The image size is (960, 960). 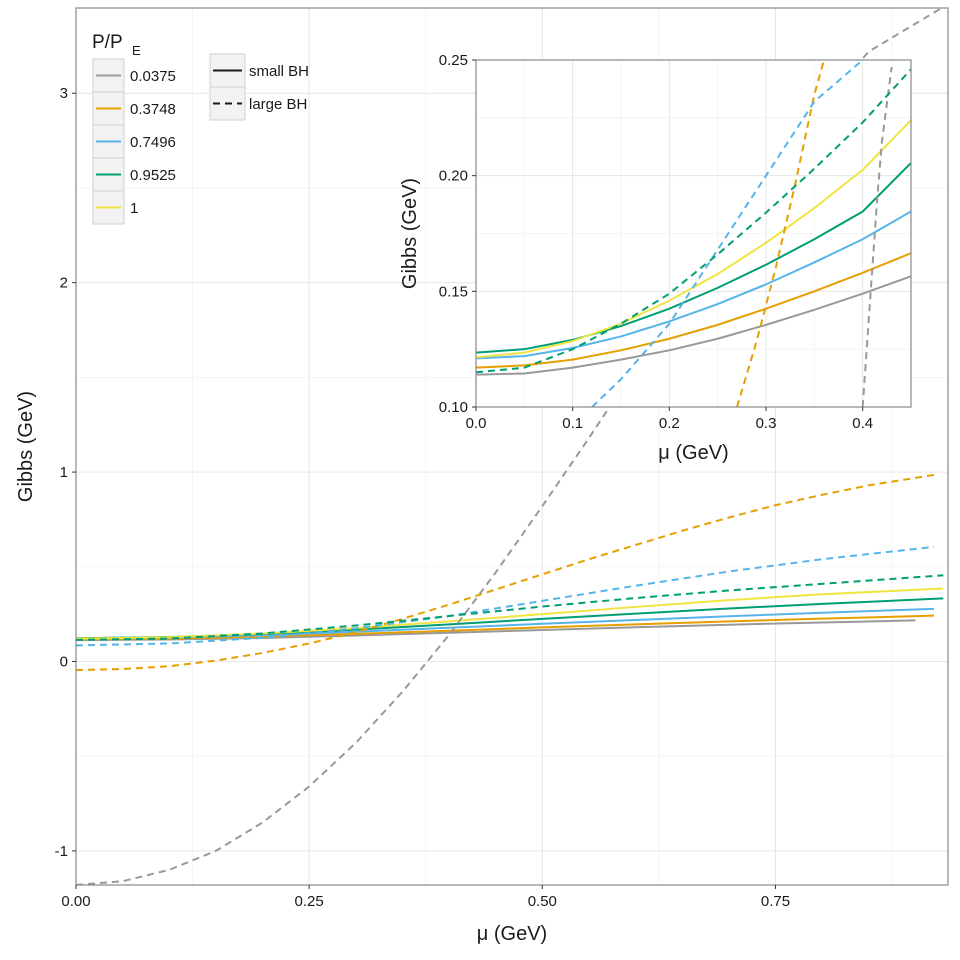 I want to click on legend-label: 1, so click(x=134, y=208).